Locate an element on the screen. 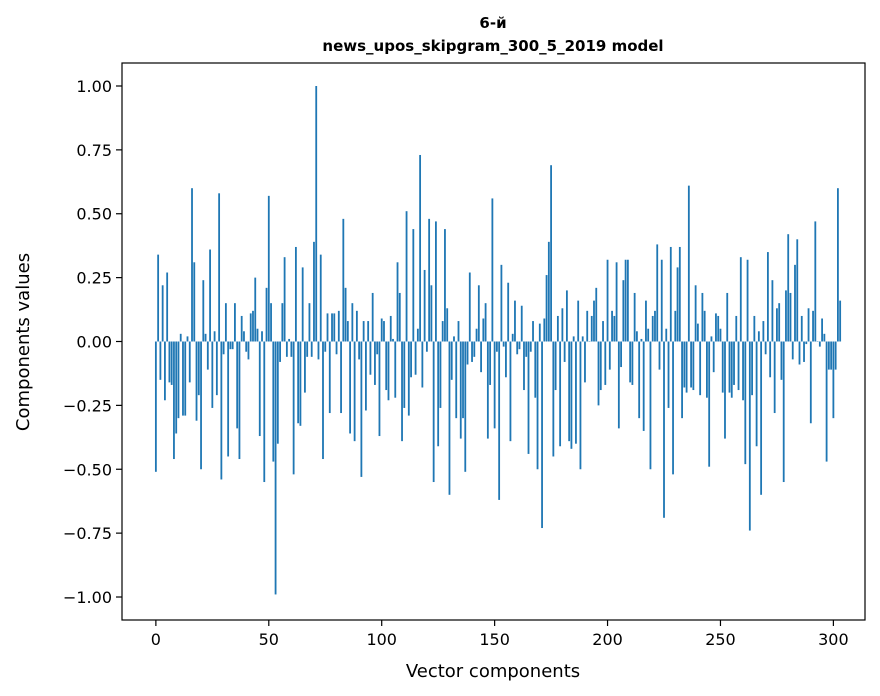  x-axis-label: Vector components is located at coordinates (493, 671).